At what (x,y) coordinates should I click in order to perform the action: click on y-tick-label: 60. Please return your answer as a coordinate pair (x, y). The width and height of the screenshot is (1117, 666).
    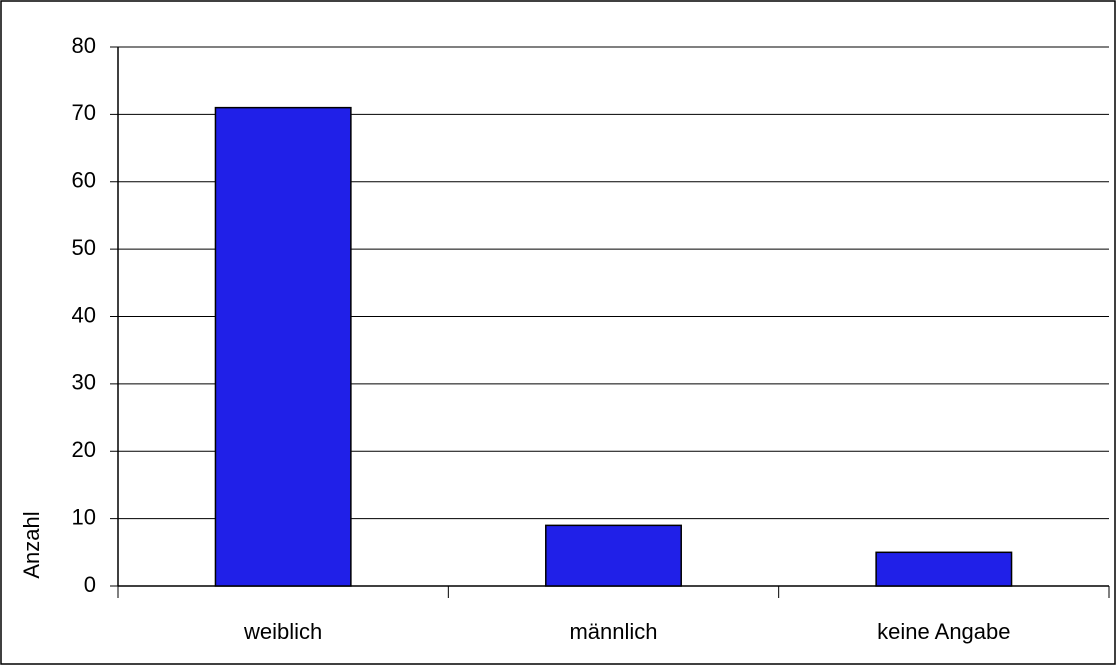
    Looking at the image, I should click on (84, 180).